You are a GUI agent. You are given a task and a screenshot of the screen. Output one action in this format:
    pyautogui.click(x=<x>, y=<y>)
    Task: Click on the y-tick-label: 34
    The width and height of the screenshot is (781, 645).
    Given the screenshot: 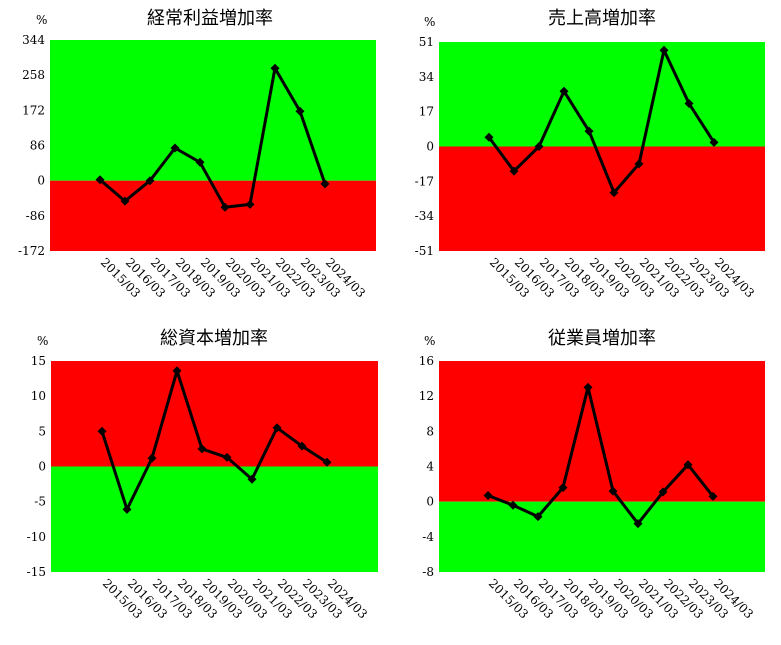 What is the action you would take?
    pyautogui.click(x=427, y=77)
    